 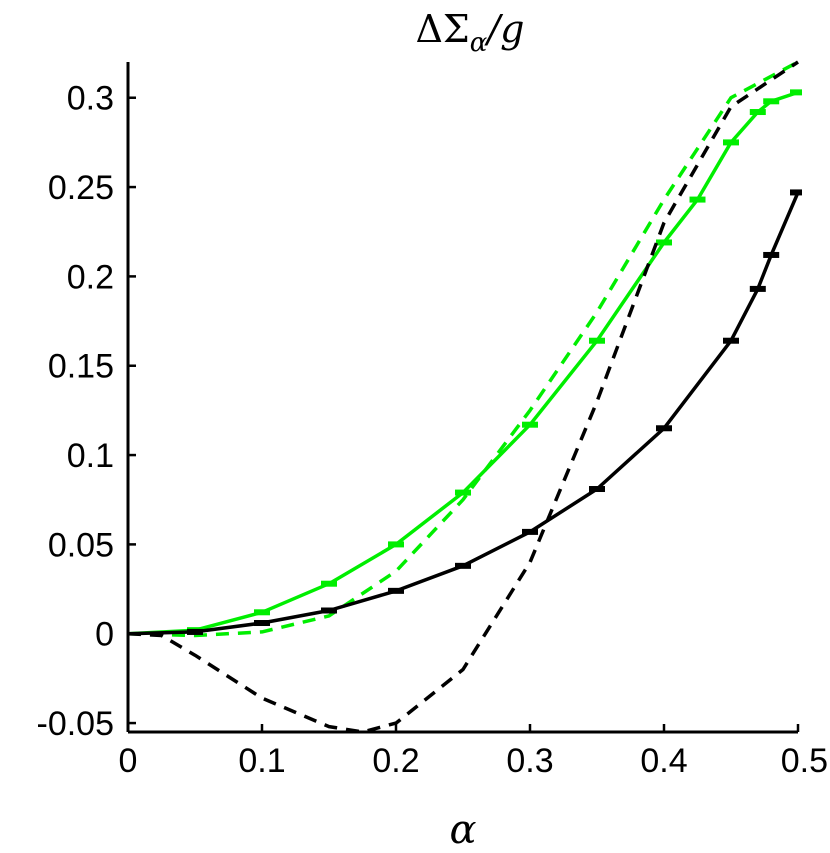 I want to click on chart-title-main: ΔΣ, so click(x=442, y=29).